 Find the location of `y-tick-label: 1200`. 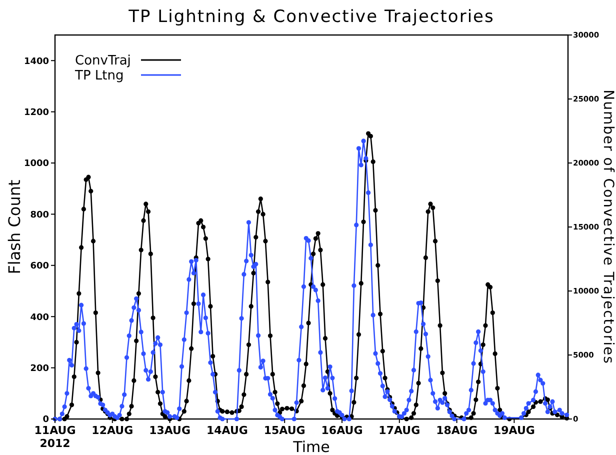

y-tick-label: 1200 is located at coordinates (36, 113).